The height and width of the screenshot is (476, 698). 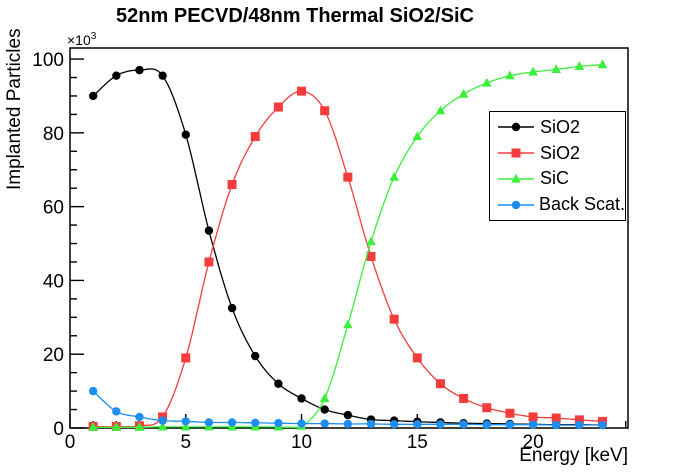 I want to click on x-tick-label: 10, so click(x=301, y=442).